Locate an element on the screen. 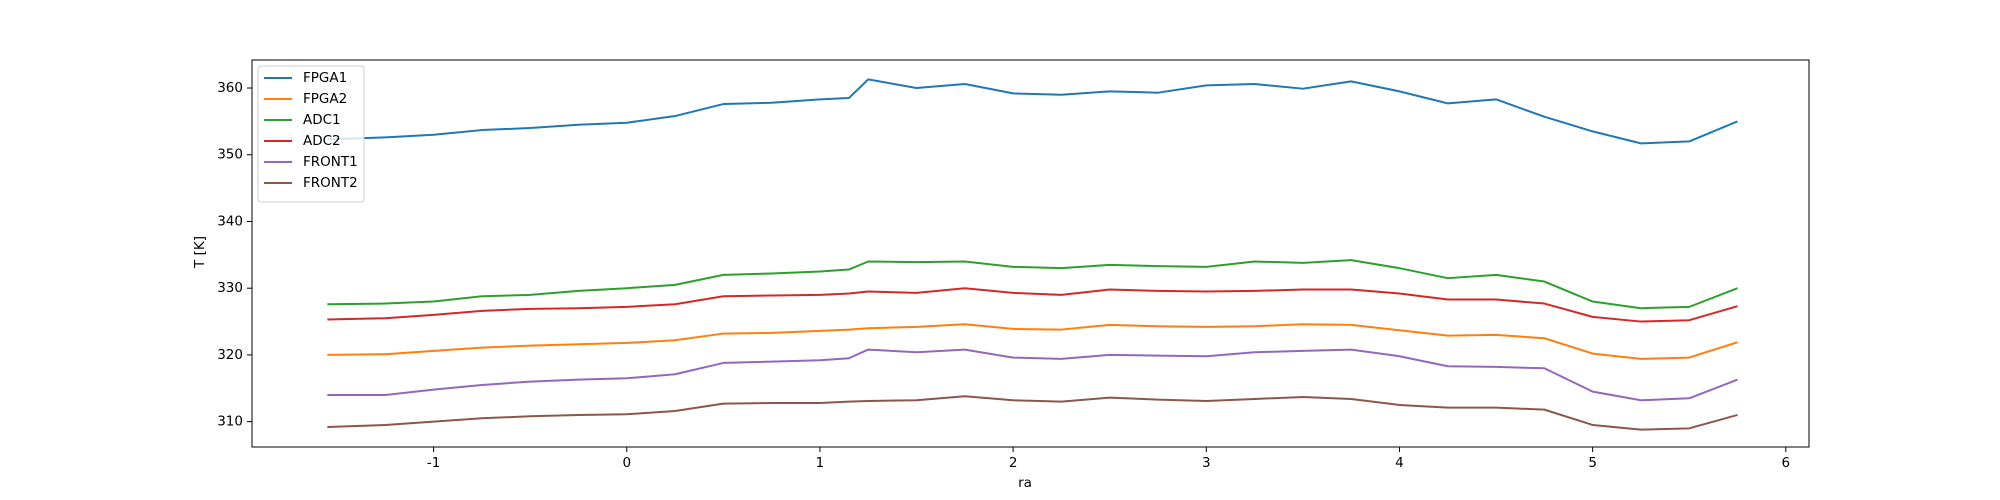 The height and width of the screenshot is (500, 2000). legend-label: FPGA1 is located at coordinates (325, 78).